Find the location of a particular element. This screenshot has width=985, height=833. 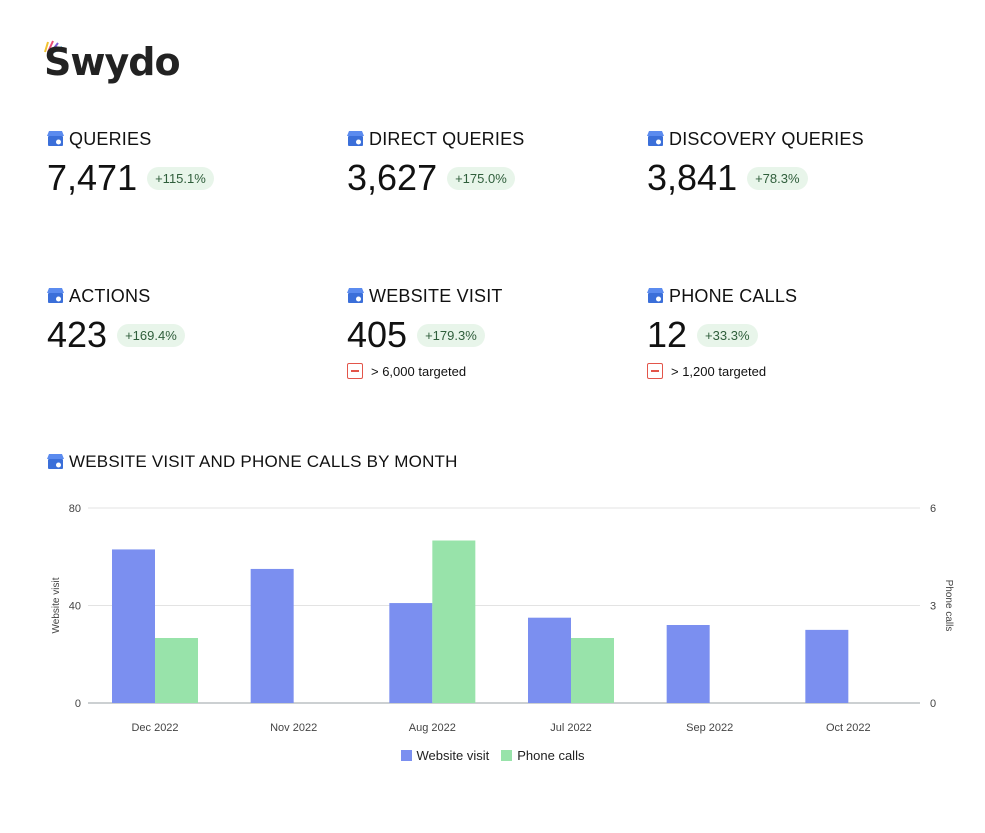

brand-name: Swydo is located at coordinates (112, 62).